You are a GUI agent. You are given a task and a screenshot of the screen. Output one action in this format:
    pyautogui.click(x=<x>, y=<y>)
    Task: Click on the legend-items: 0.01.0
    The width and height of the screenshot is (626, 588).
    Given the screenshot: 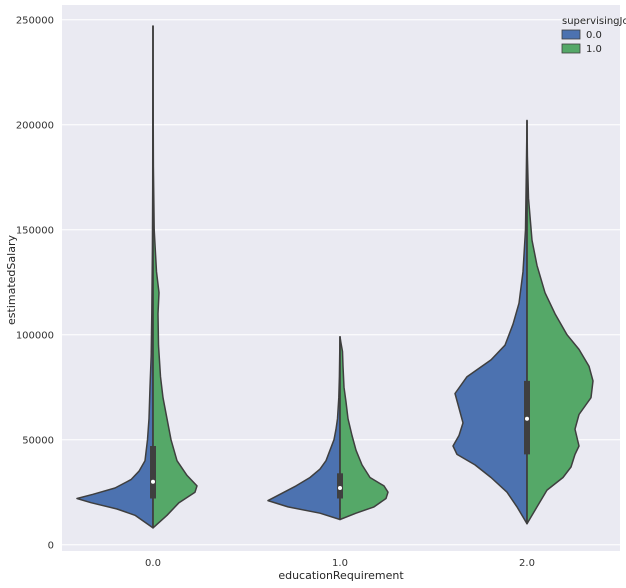 What is the action you would take?
    pyautogui.click(x=581, y=42)
    